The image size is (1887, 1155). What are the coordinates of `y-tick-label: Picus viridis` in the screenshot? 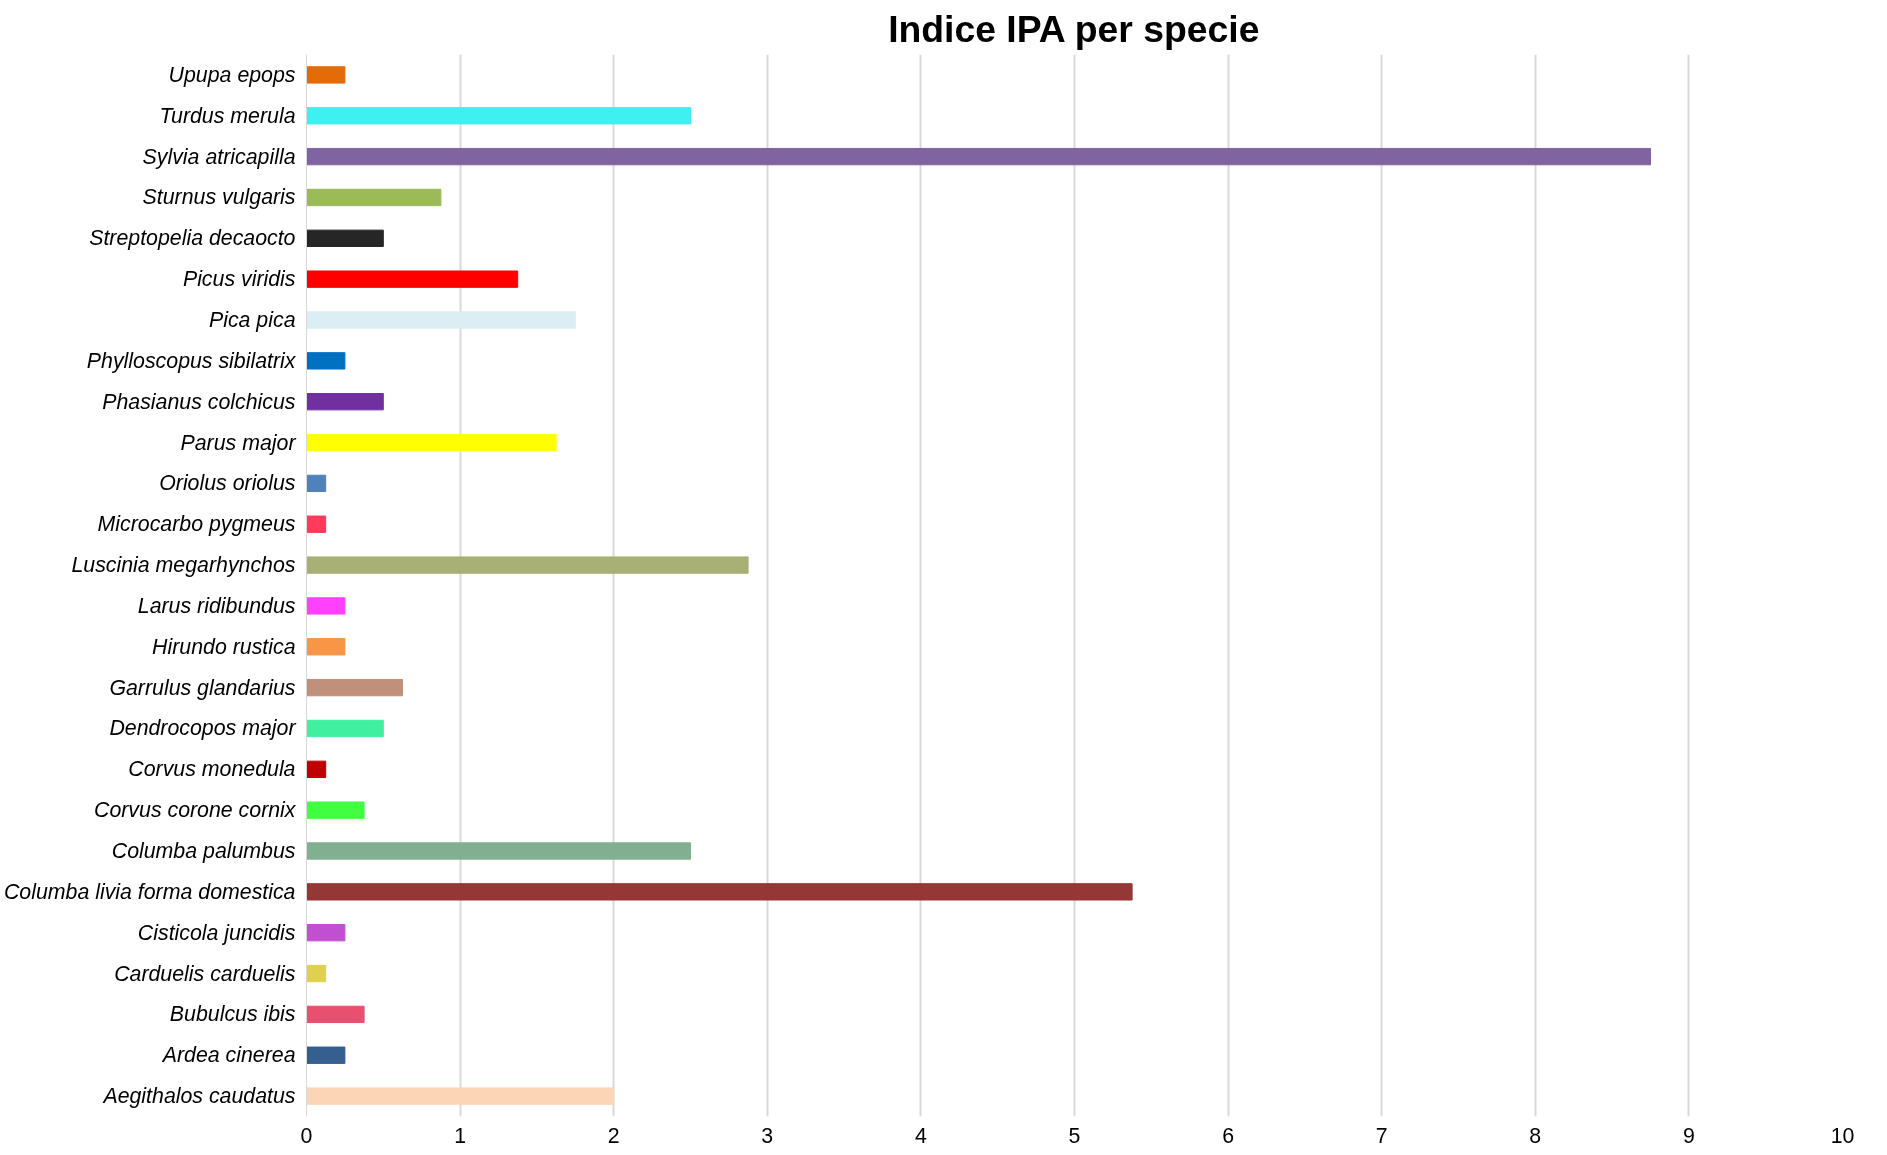 It's located at (239, 279).